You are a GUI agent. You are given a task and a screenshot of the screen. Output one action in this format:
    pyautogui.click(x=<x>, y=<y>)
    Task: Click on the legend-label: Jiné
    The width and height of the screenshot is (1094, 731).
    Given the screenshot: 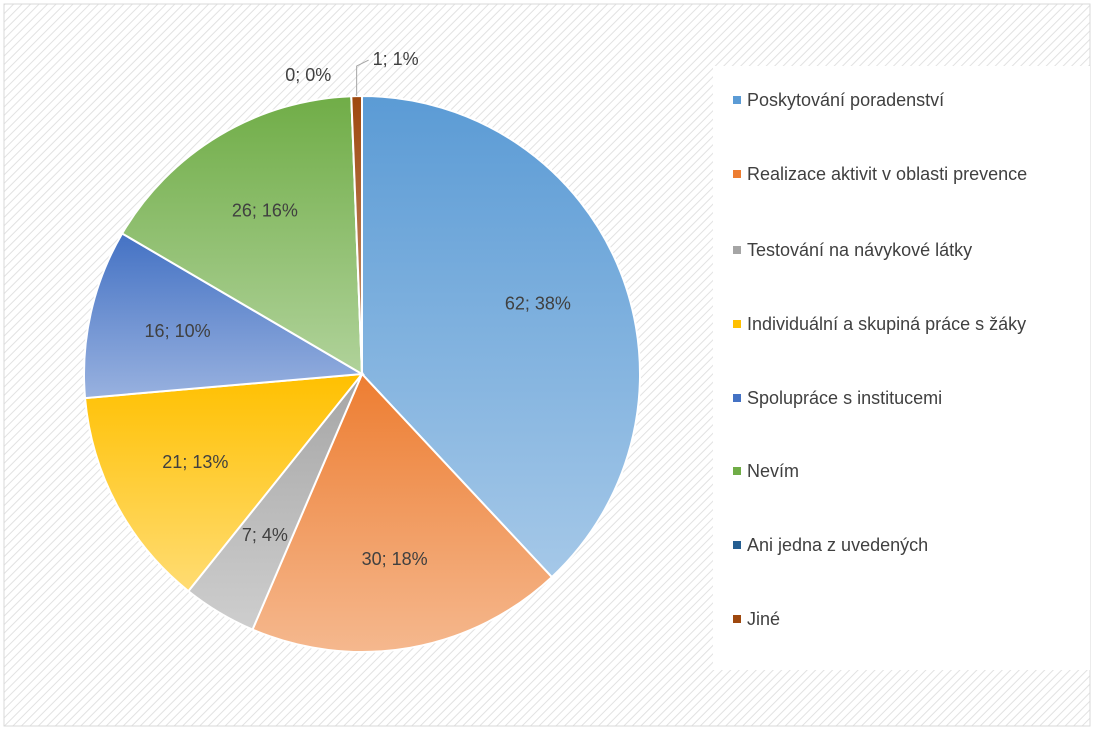 What is the action you would take?
    pyautogui.click(x=764, y=619)
    